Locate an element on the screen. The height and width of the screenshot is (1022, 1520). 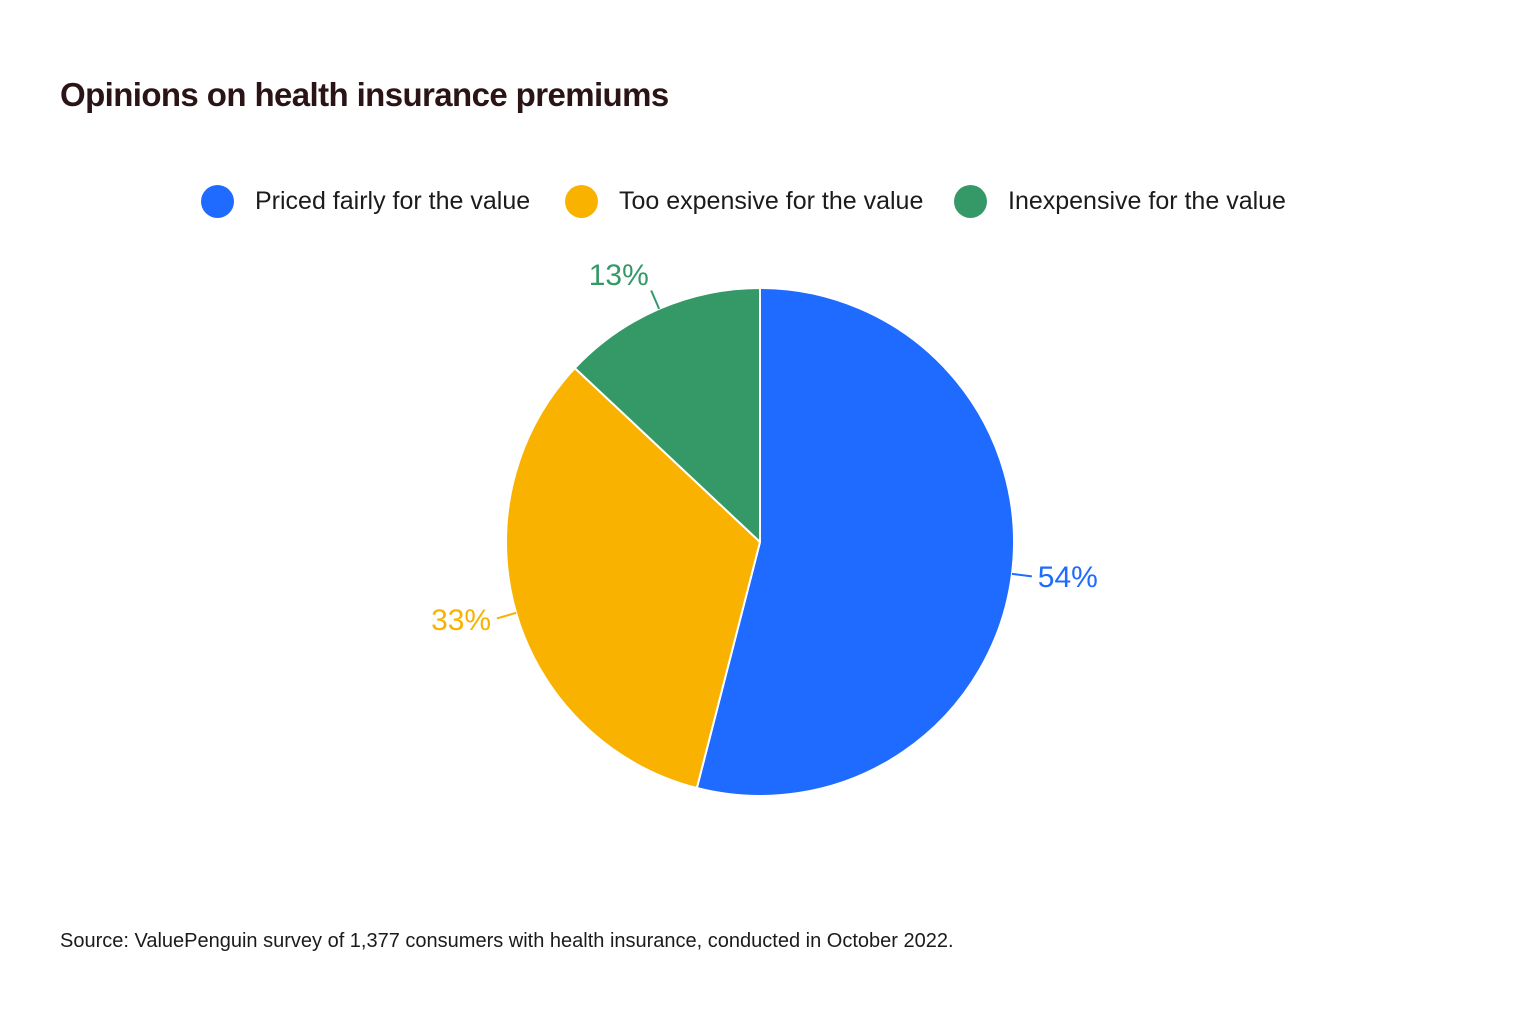
leader-line-inexpensive is located at coordinates (655, 300).